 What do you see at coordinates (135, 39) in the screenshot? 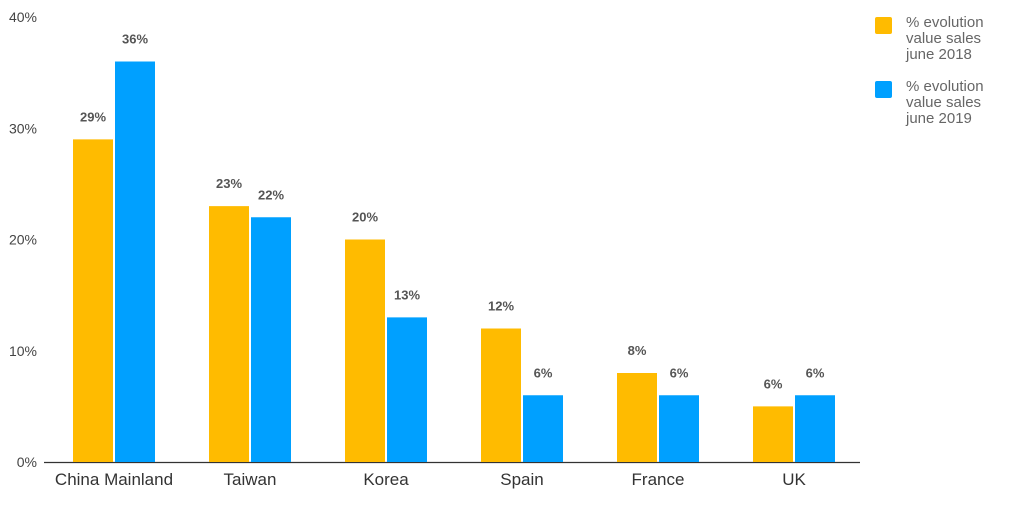
I see `data-label: 36%` at bounding box center [135, 39].